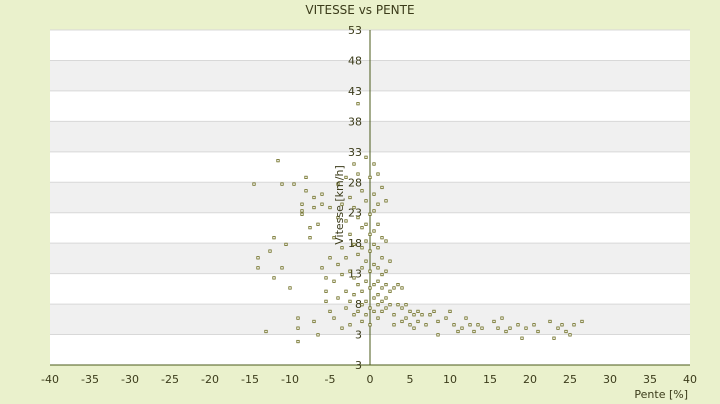 Image resolution: width=720 pixels, height=404 pixels. I want to click on x-tick-label: -5, so click(330, 379).